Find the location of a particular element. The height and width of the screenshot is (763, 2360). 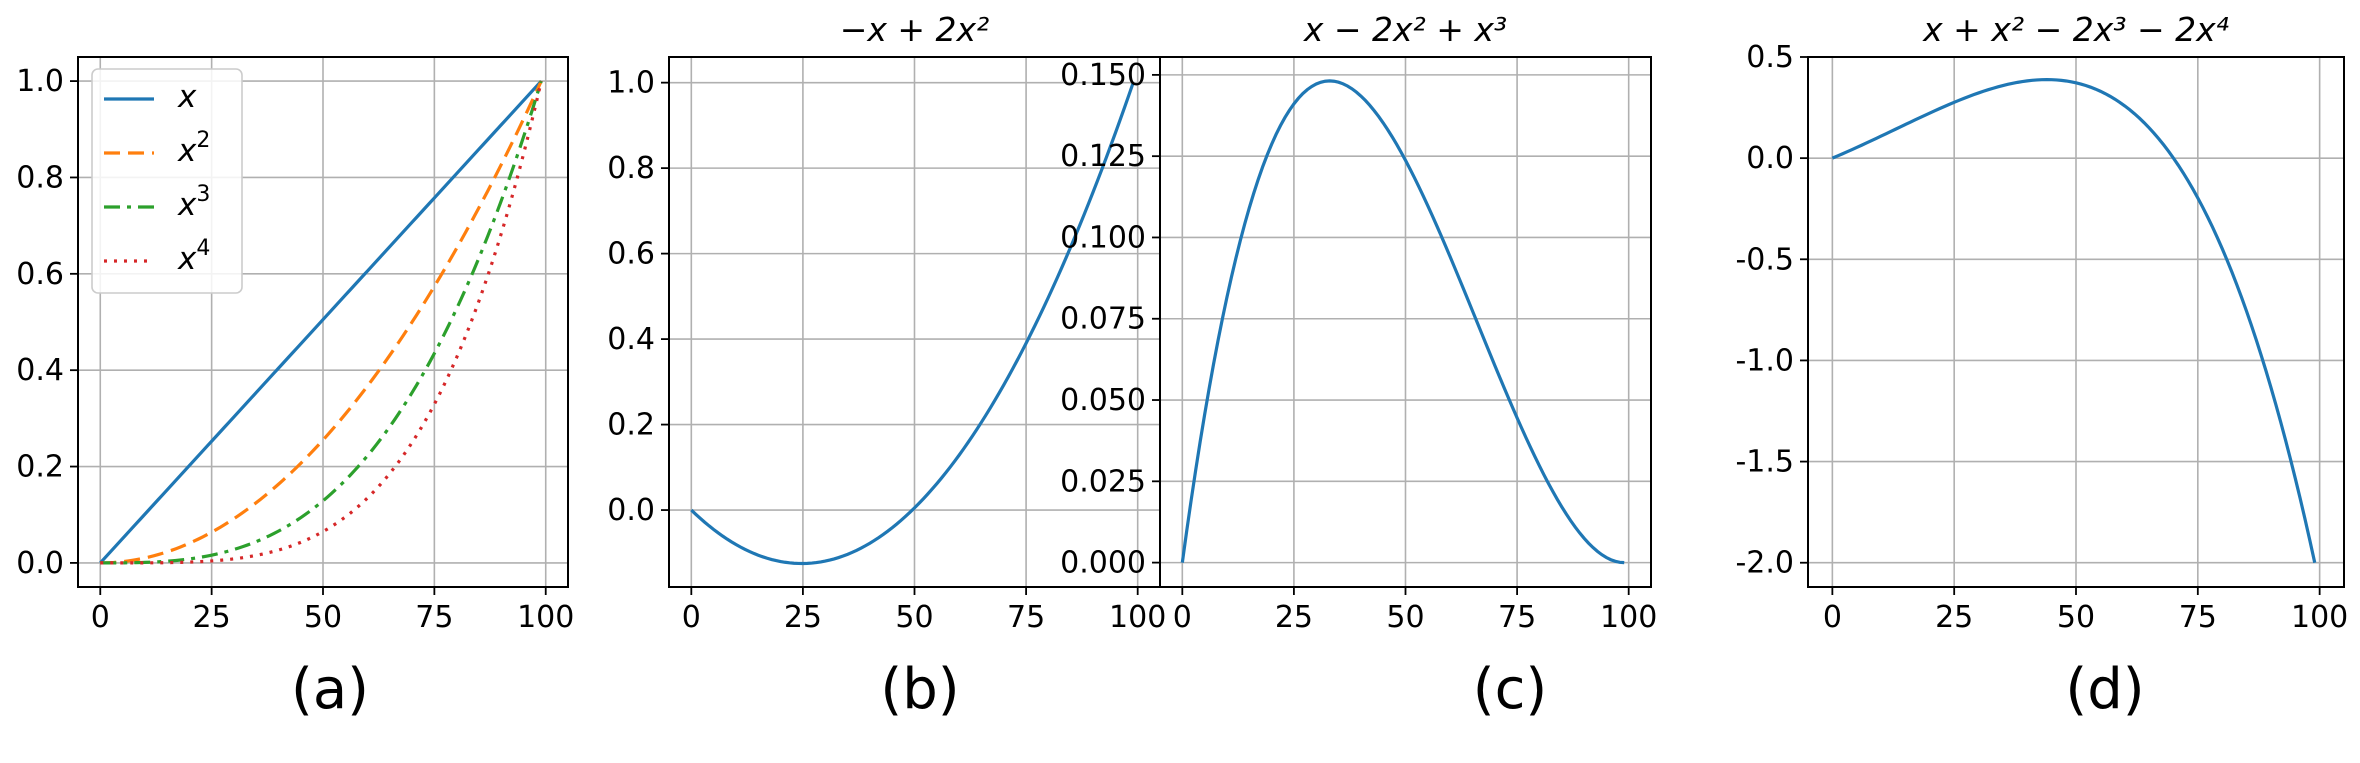

chart-title: −x + 2x² is located at coordinates (915, 29).